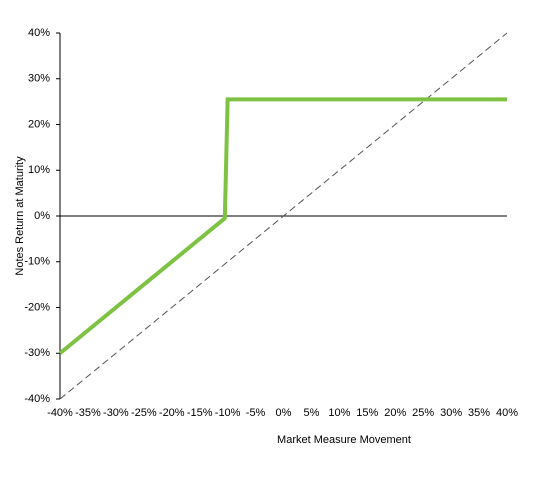  I want to click on x-tick-label: 5%, so click(311, 413).